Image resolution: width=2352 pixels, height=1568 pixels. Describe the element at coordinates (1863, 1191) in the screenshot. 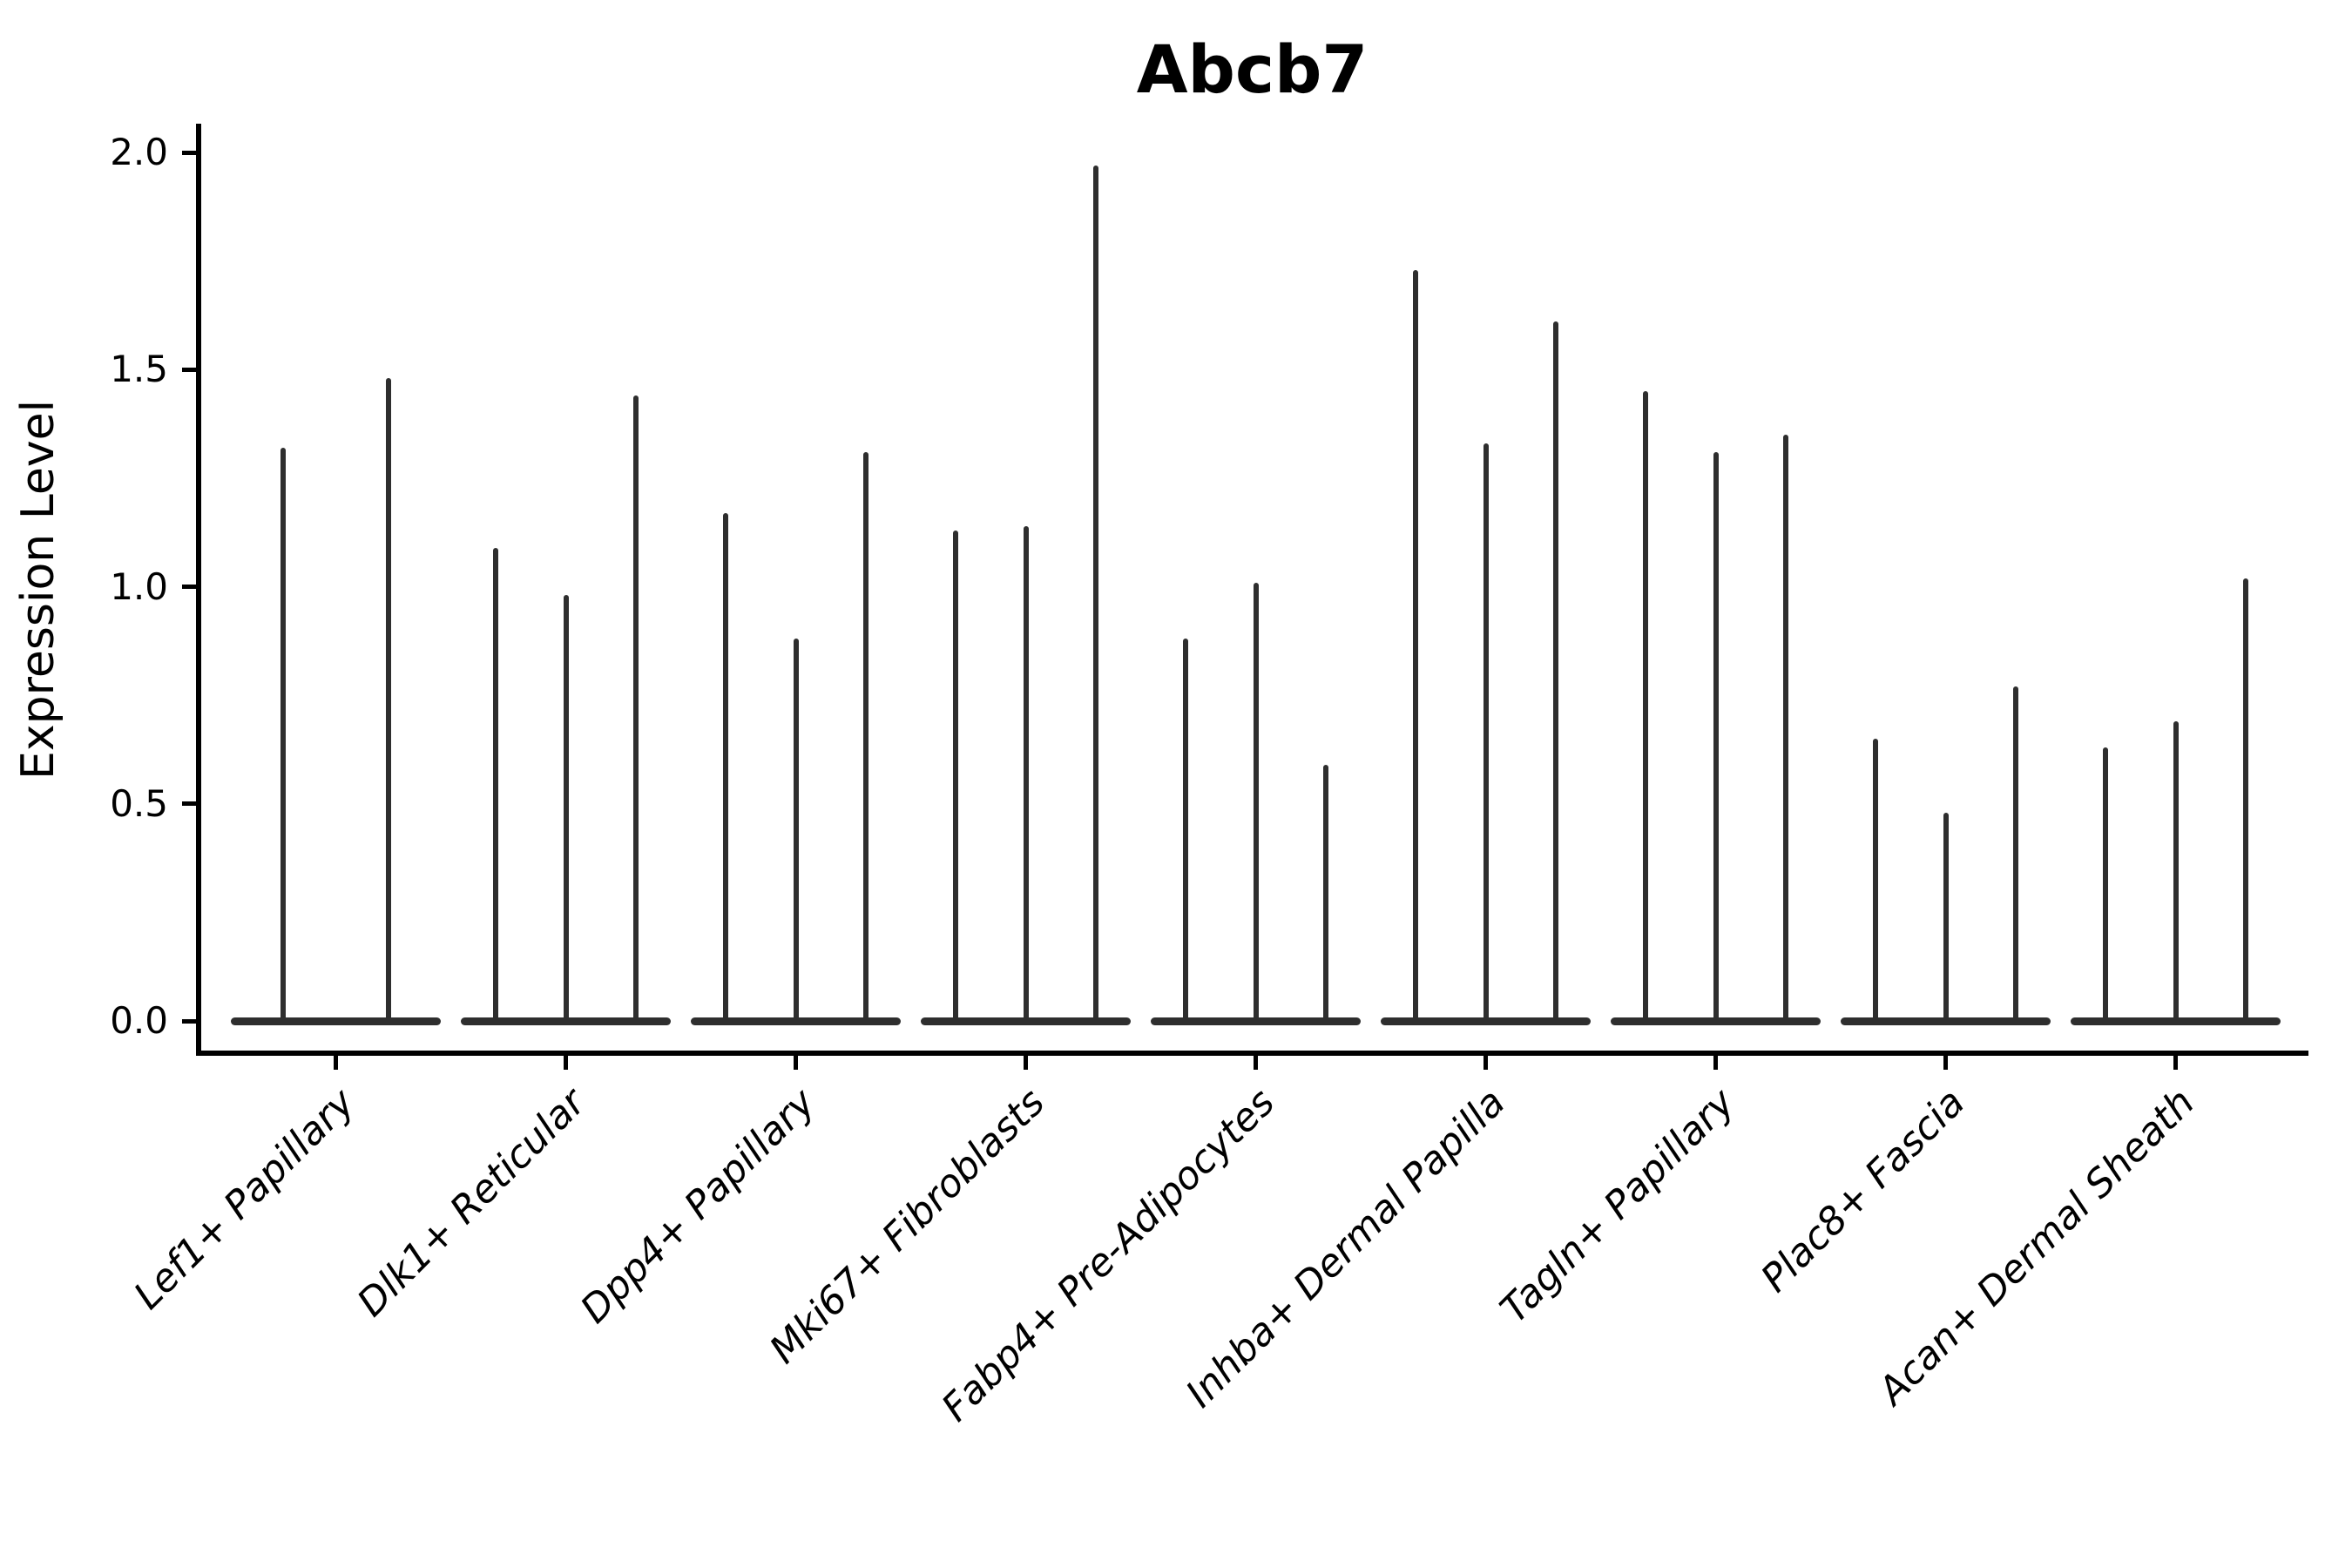

I see `x-tick-label: Plac8+ Fascia` at that location.